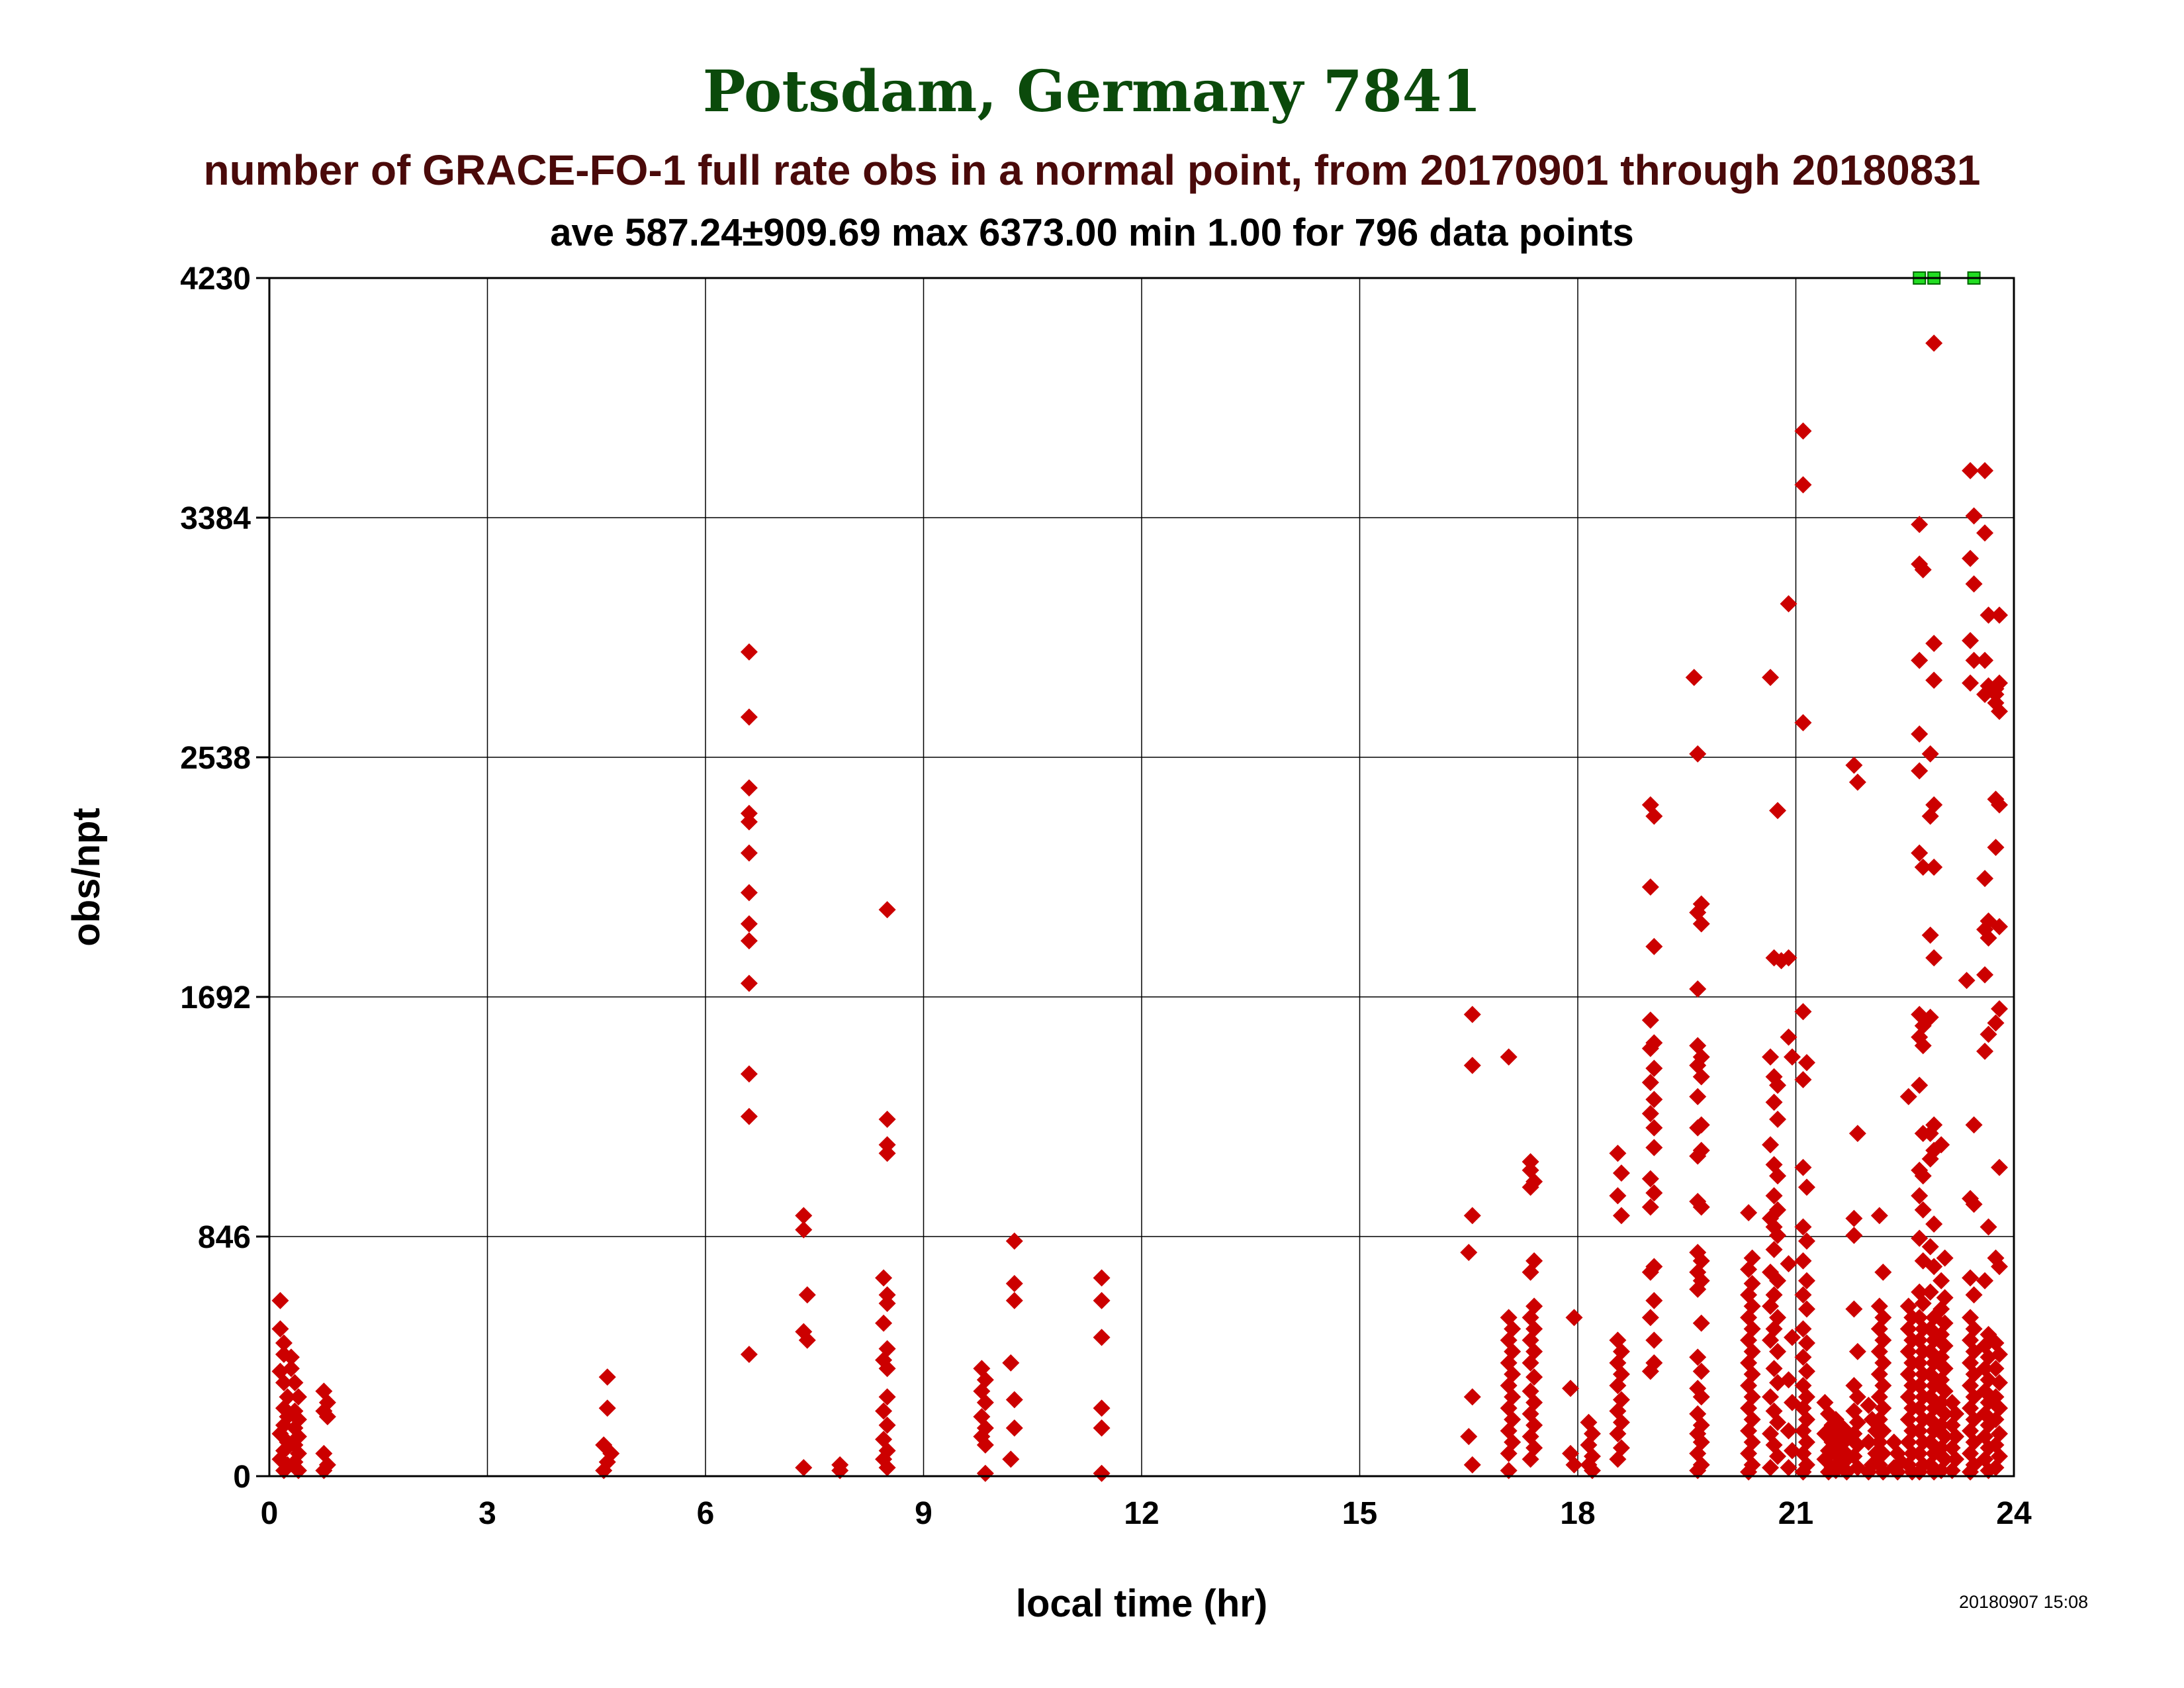 The height and width of the screenshot is (1688, 2184). What do you see at coordinates (270, 1513) in the screenshot?
I see `x-tick-label: 0` at bounding box center [270, 1513].